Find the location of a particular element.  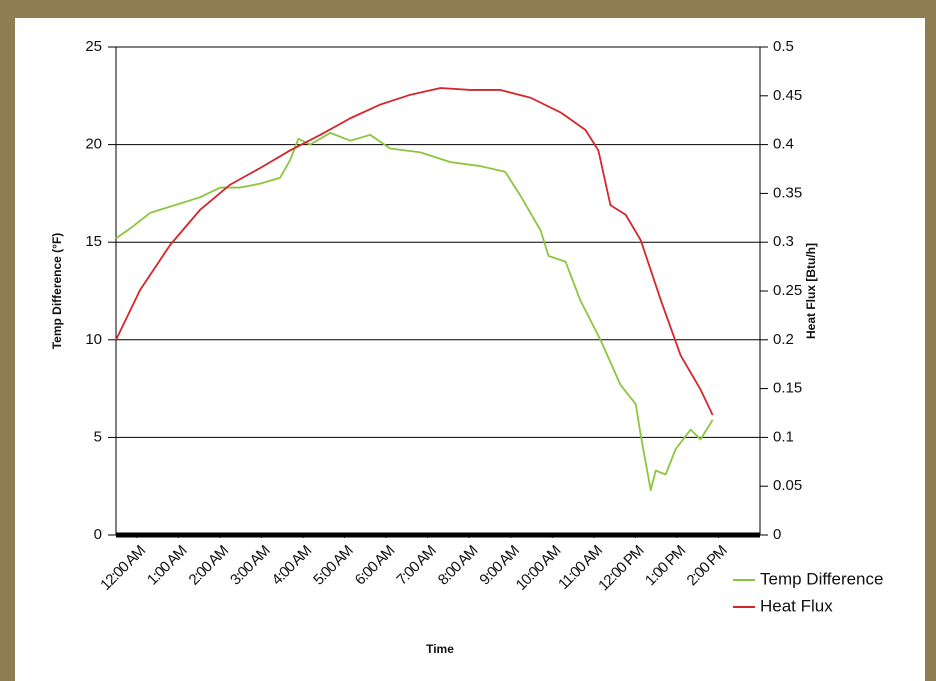

y2-tick-label: 0.5 is located at coordinates (783, 46).